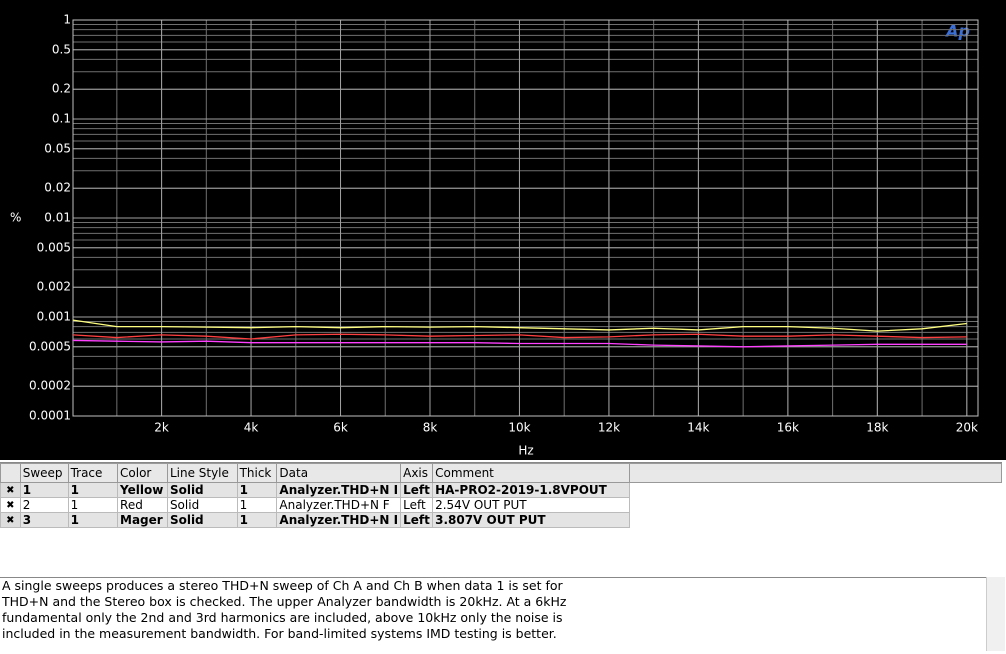 Image resolution: width=1006 pixels, height=654 pixels. Describe the element at coordinates (61, 49) in the screenshot. I see `y-tick-label: 0.5` at that location.